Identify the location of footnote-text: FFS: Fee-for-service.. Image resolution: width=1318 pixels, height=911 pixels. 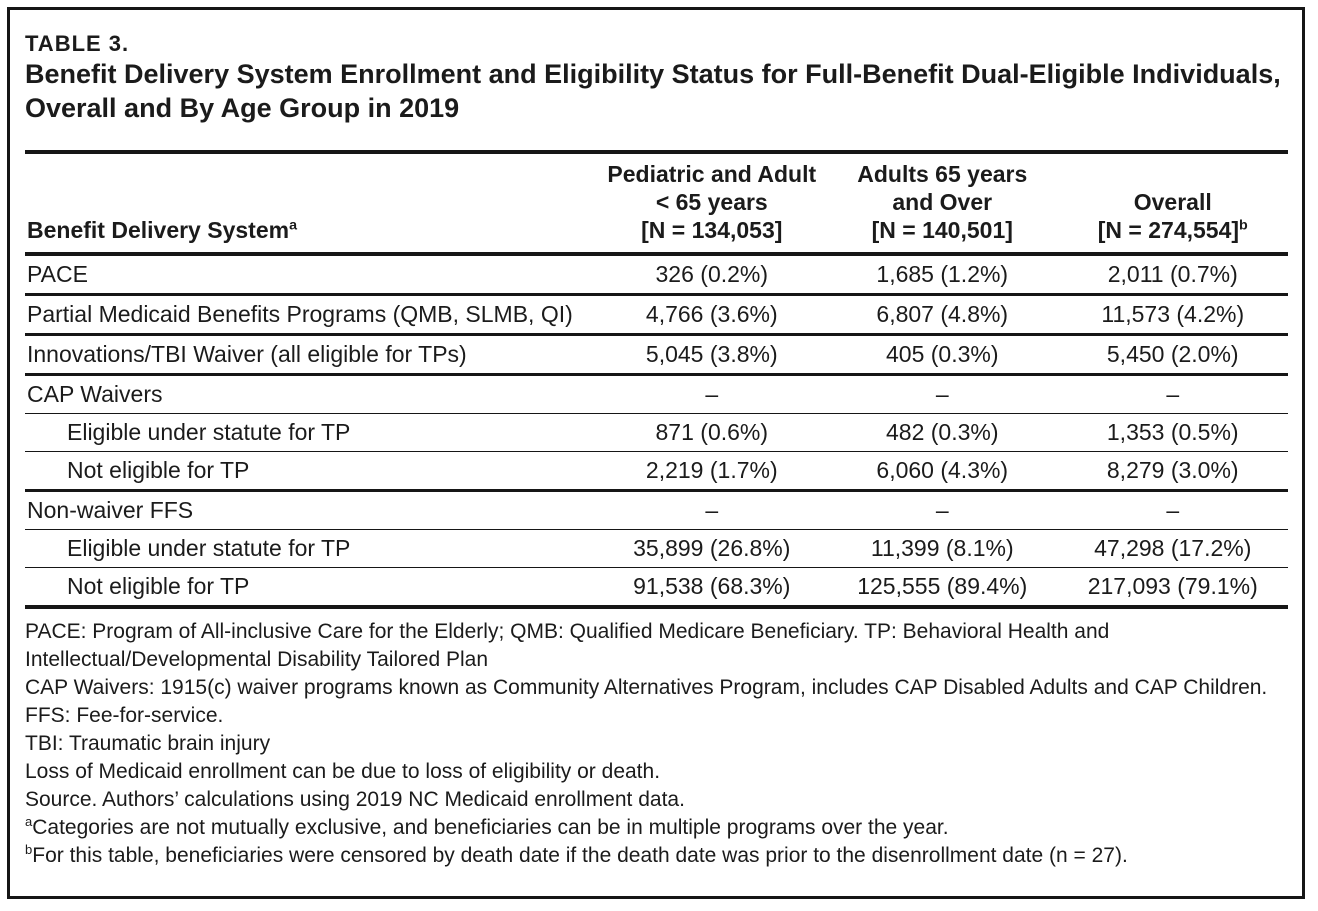
(124, 715).